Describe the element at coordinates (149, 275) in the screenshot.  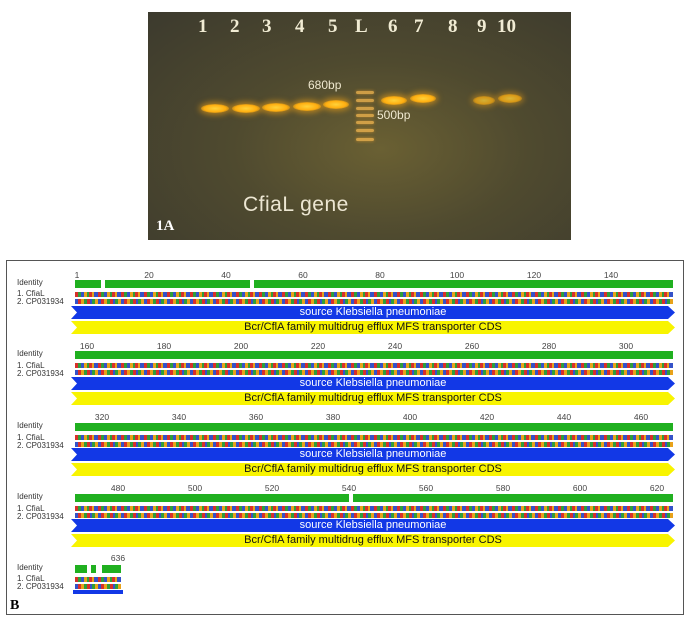
I see `position-tick: 20` at that location.